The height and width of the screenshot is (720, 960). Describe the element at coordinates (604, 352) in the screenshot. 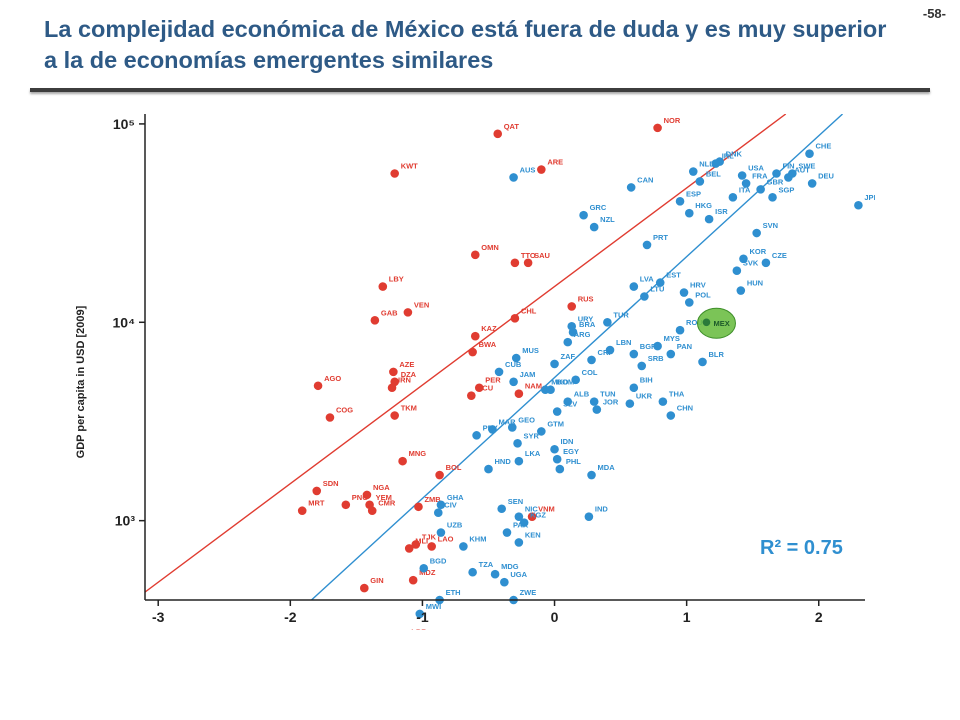

I see `point-label-cri: CRI` at that location.